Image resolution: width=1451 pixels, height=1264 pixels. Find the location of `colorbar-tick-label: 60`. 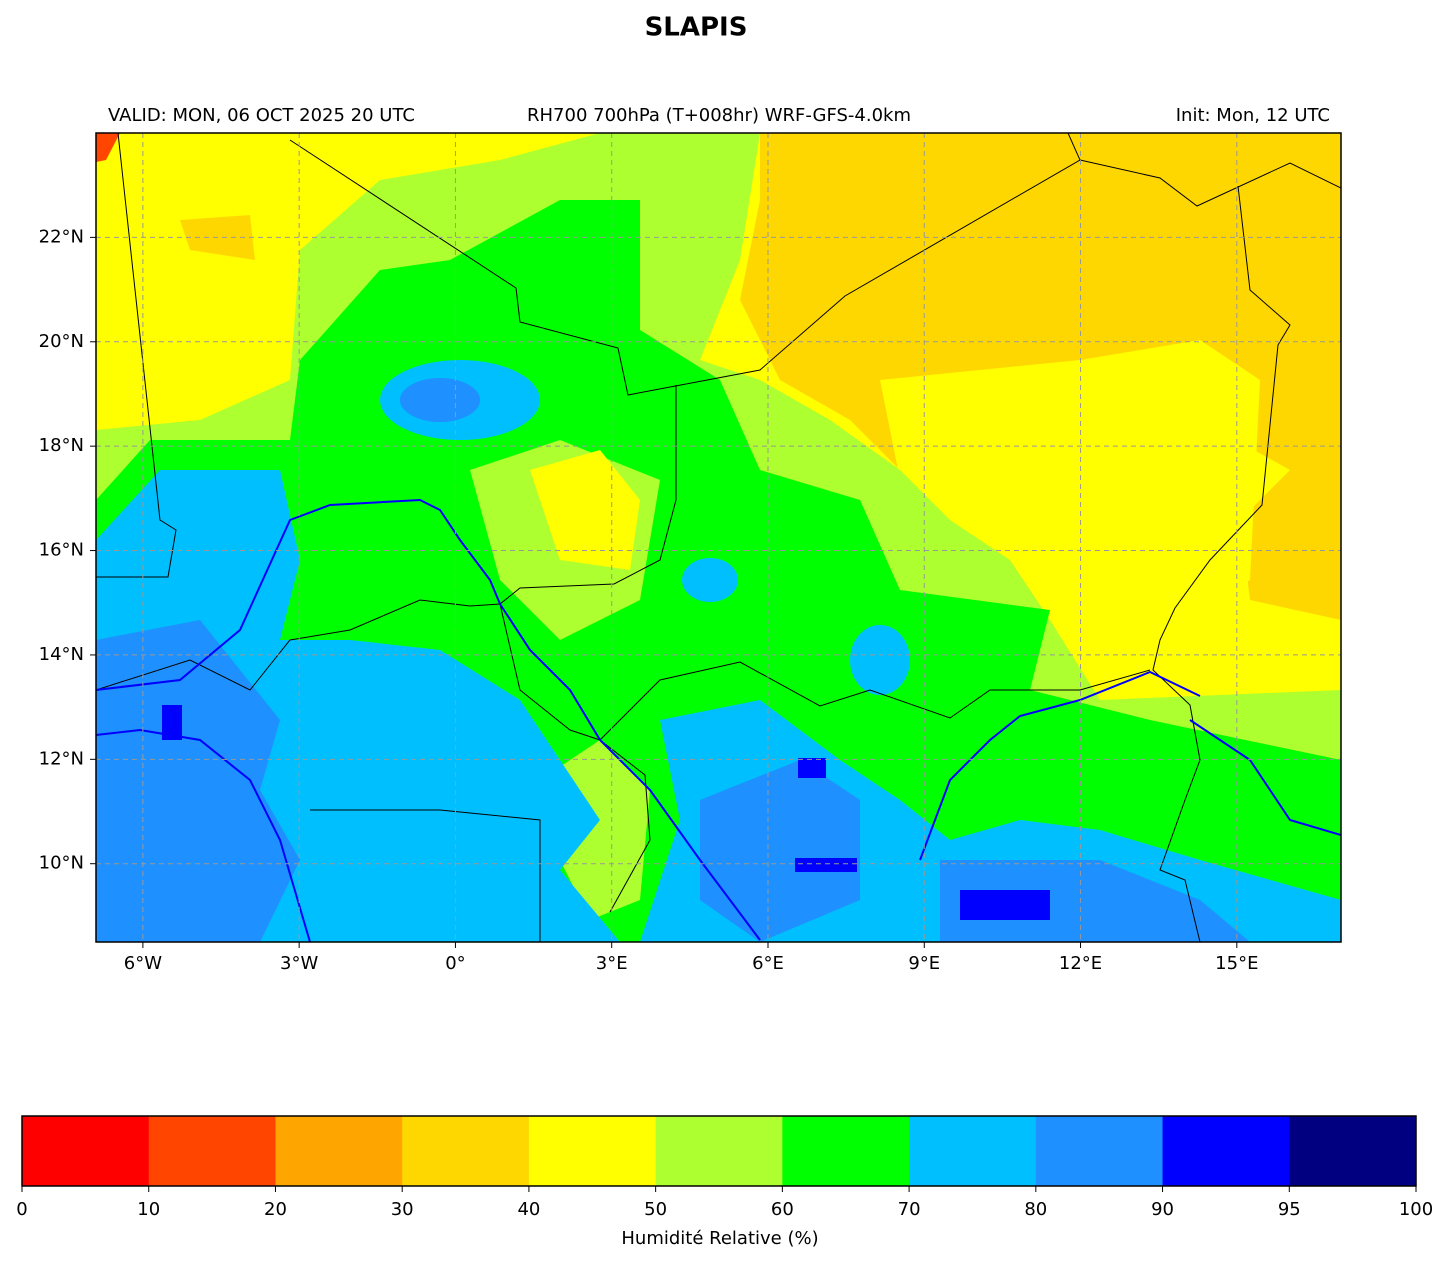

colorbar-tick-label: 60 is located at coordinates (782, 1209).